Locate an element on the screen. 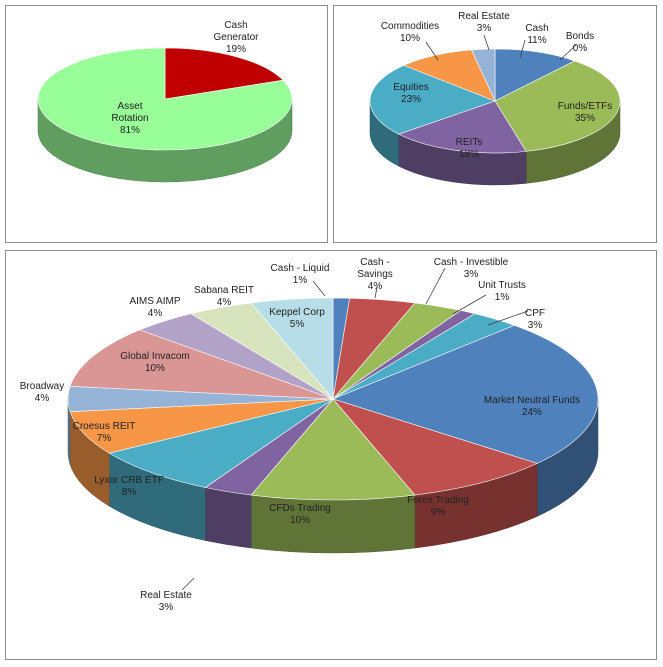 The height and width of the screenshot is (667, 663). chart2-slice-reits is located at coordinates (462, 127).